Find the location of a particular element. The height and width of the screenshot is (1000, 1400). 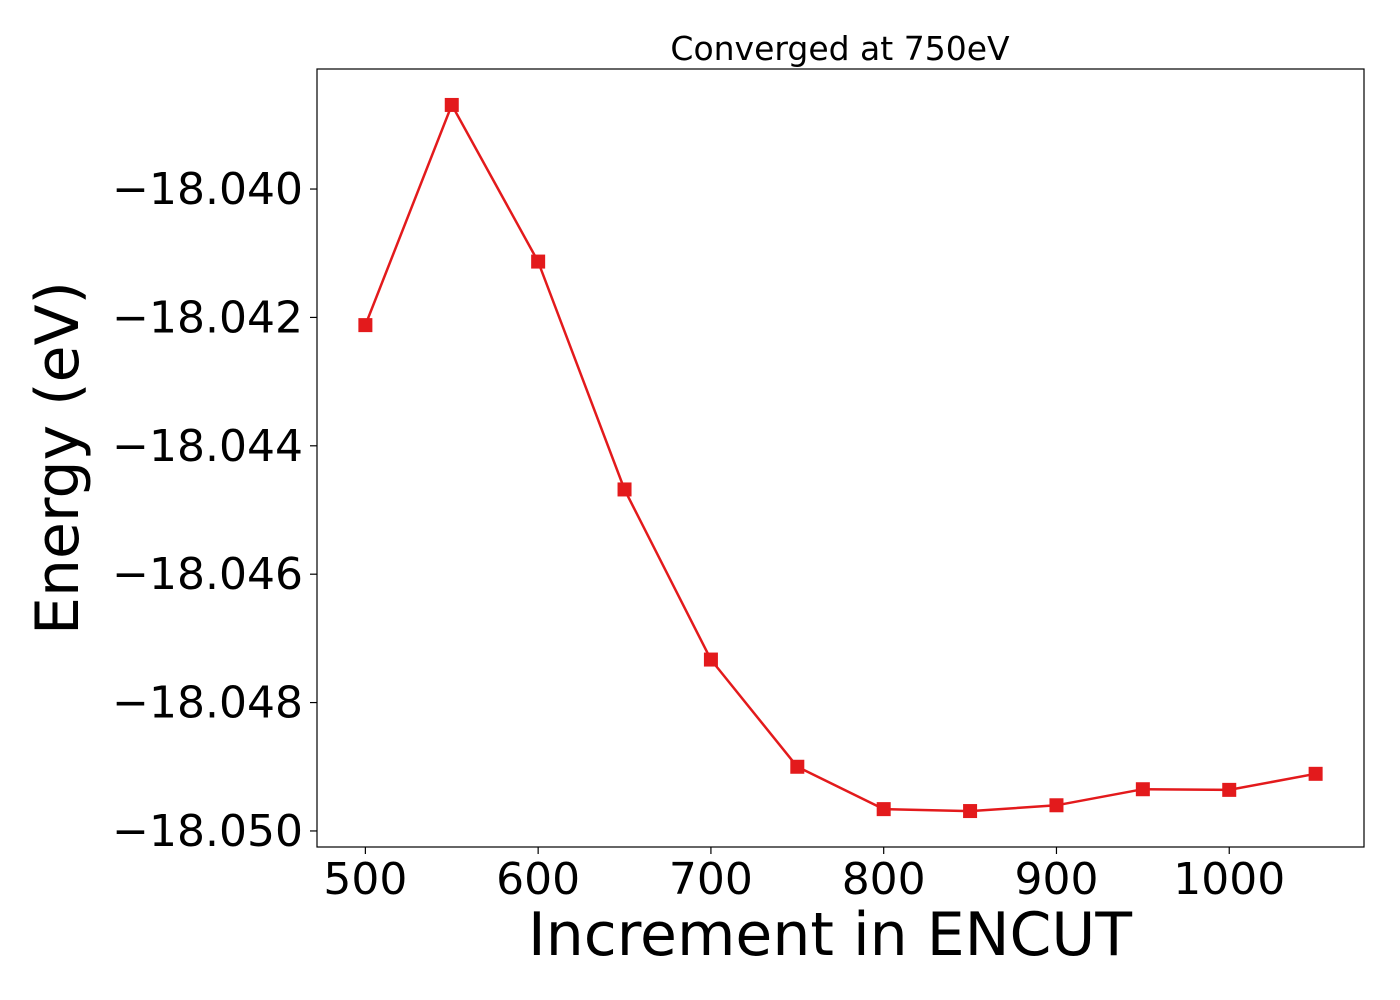

y-tick-label: −18.042 is located at coordinates (207, 317).